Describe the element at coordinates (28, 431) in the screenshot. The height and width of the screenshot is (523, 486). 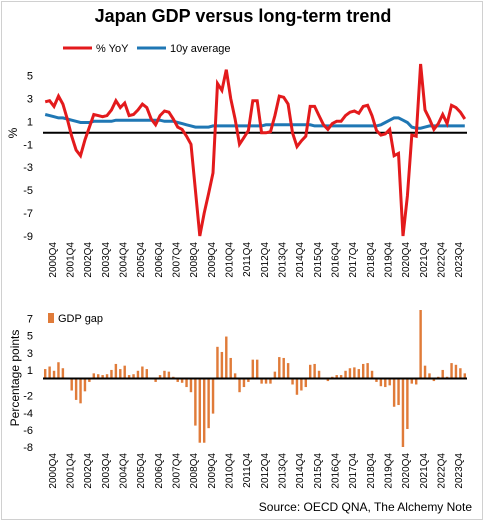
I see `bottom-y-tick-label: -6` at that location.